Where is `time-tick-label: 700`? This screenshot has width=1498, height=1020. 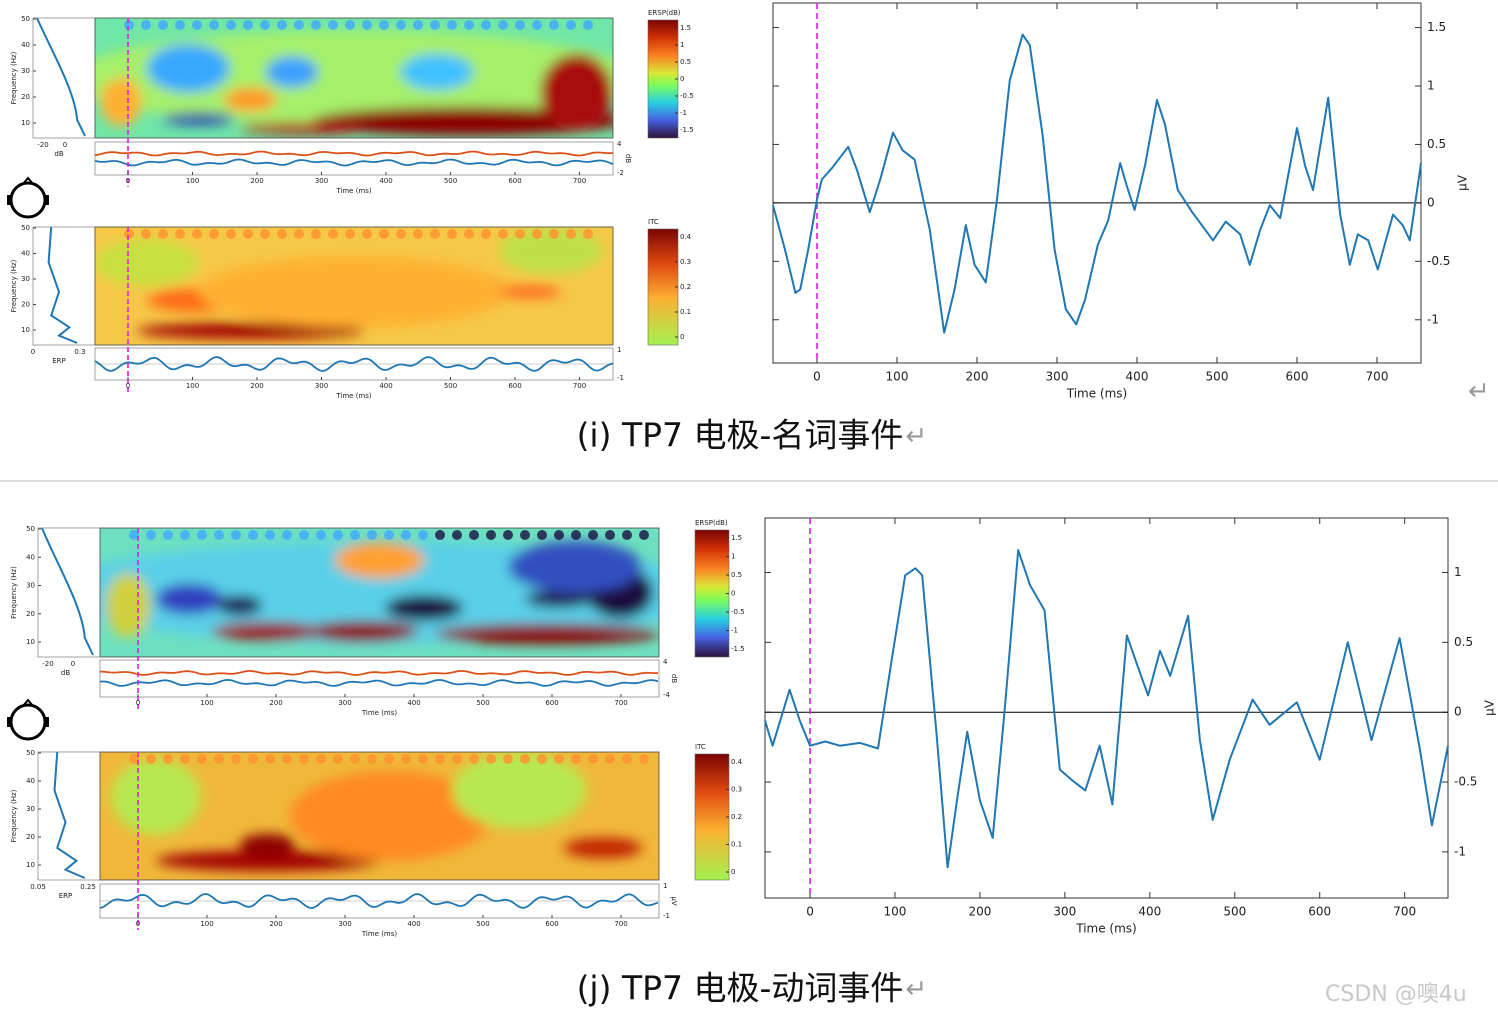 time-tick-label: 700 is located at coordinates (579, 181).